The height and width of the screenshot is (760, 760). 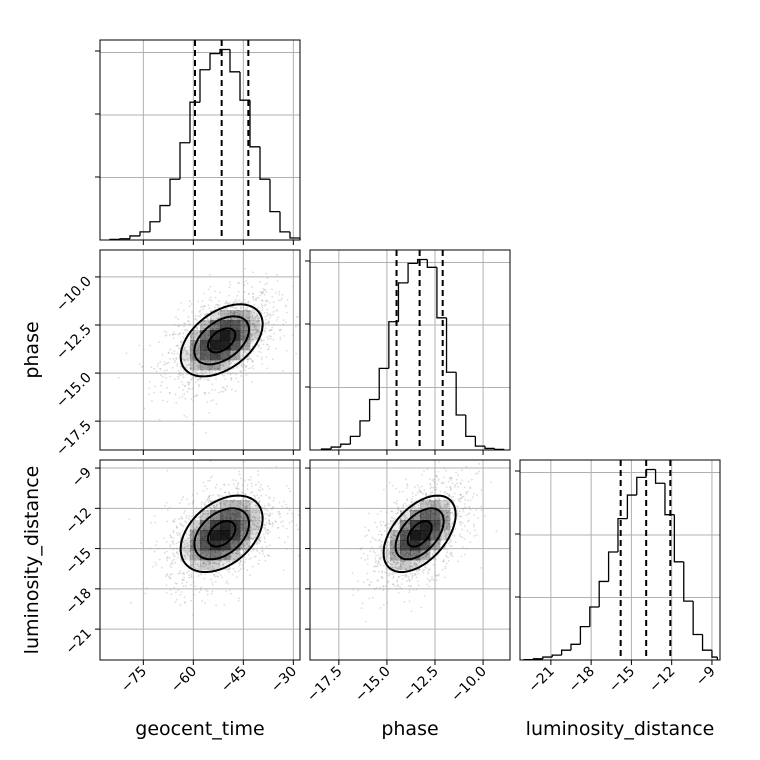 I want to click on histogram-bar-phase, so click(x=479, y=441).